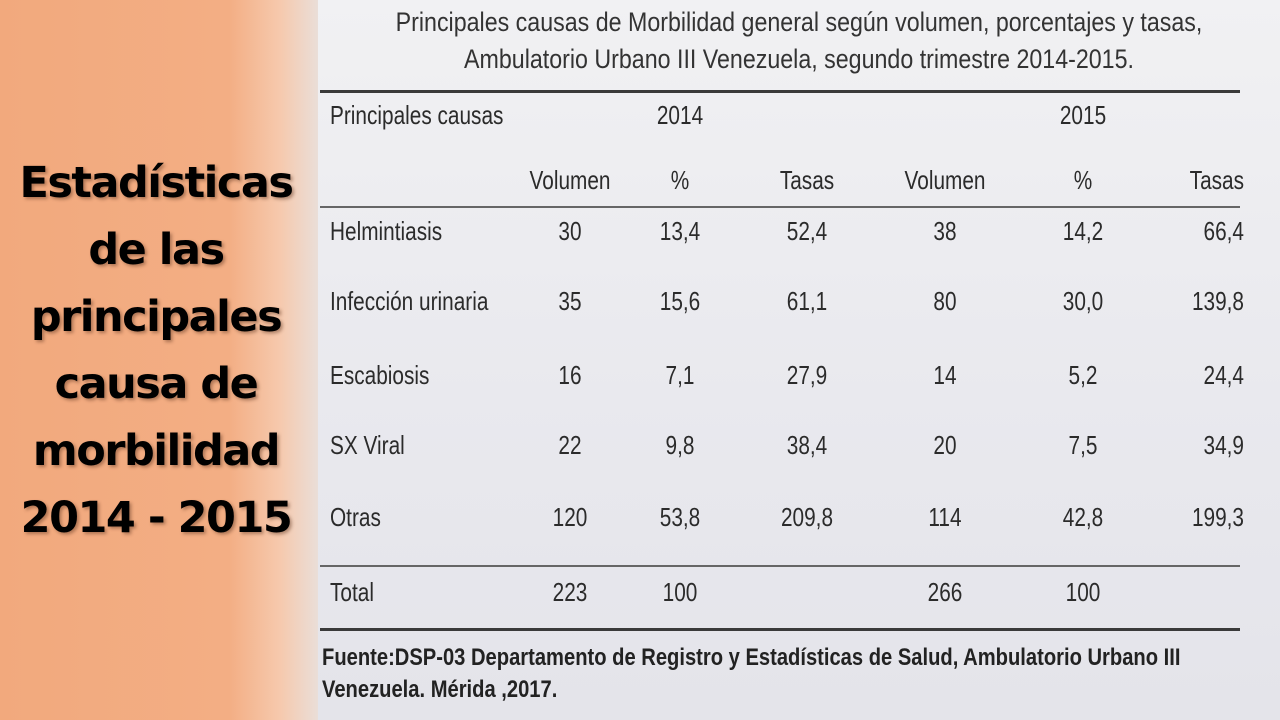  I want to click on table-cell: 14,2, so click(1083, 231).